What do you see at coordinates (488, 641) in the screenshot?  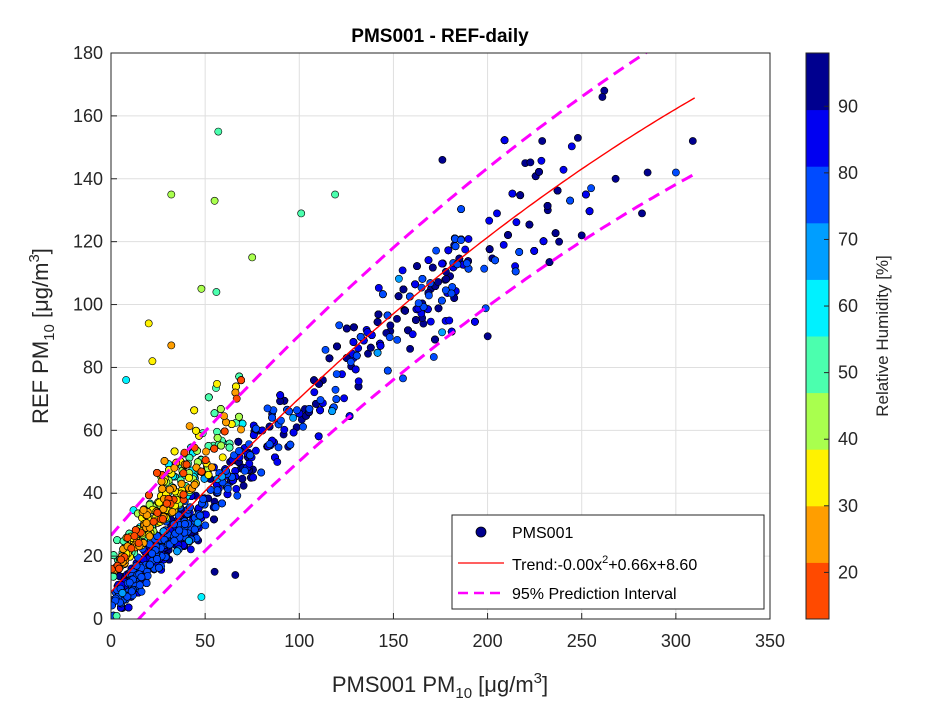 I see `x-tick-label: 200` at bounding box center [488, 641].